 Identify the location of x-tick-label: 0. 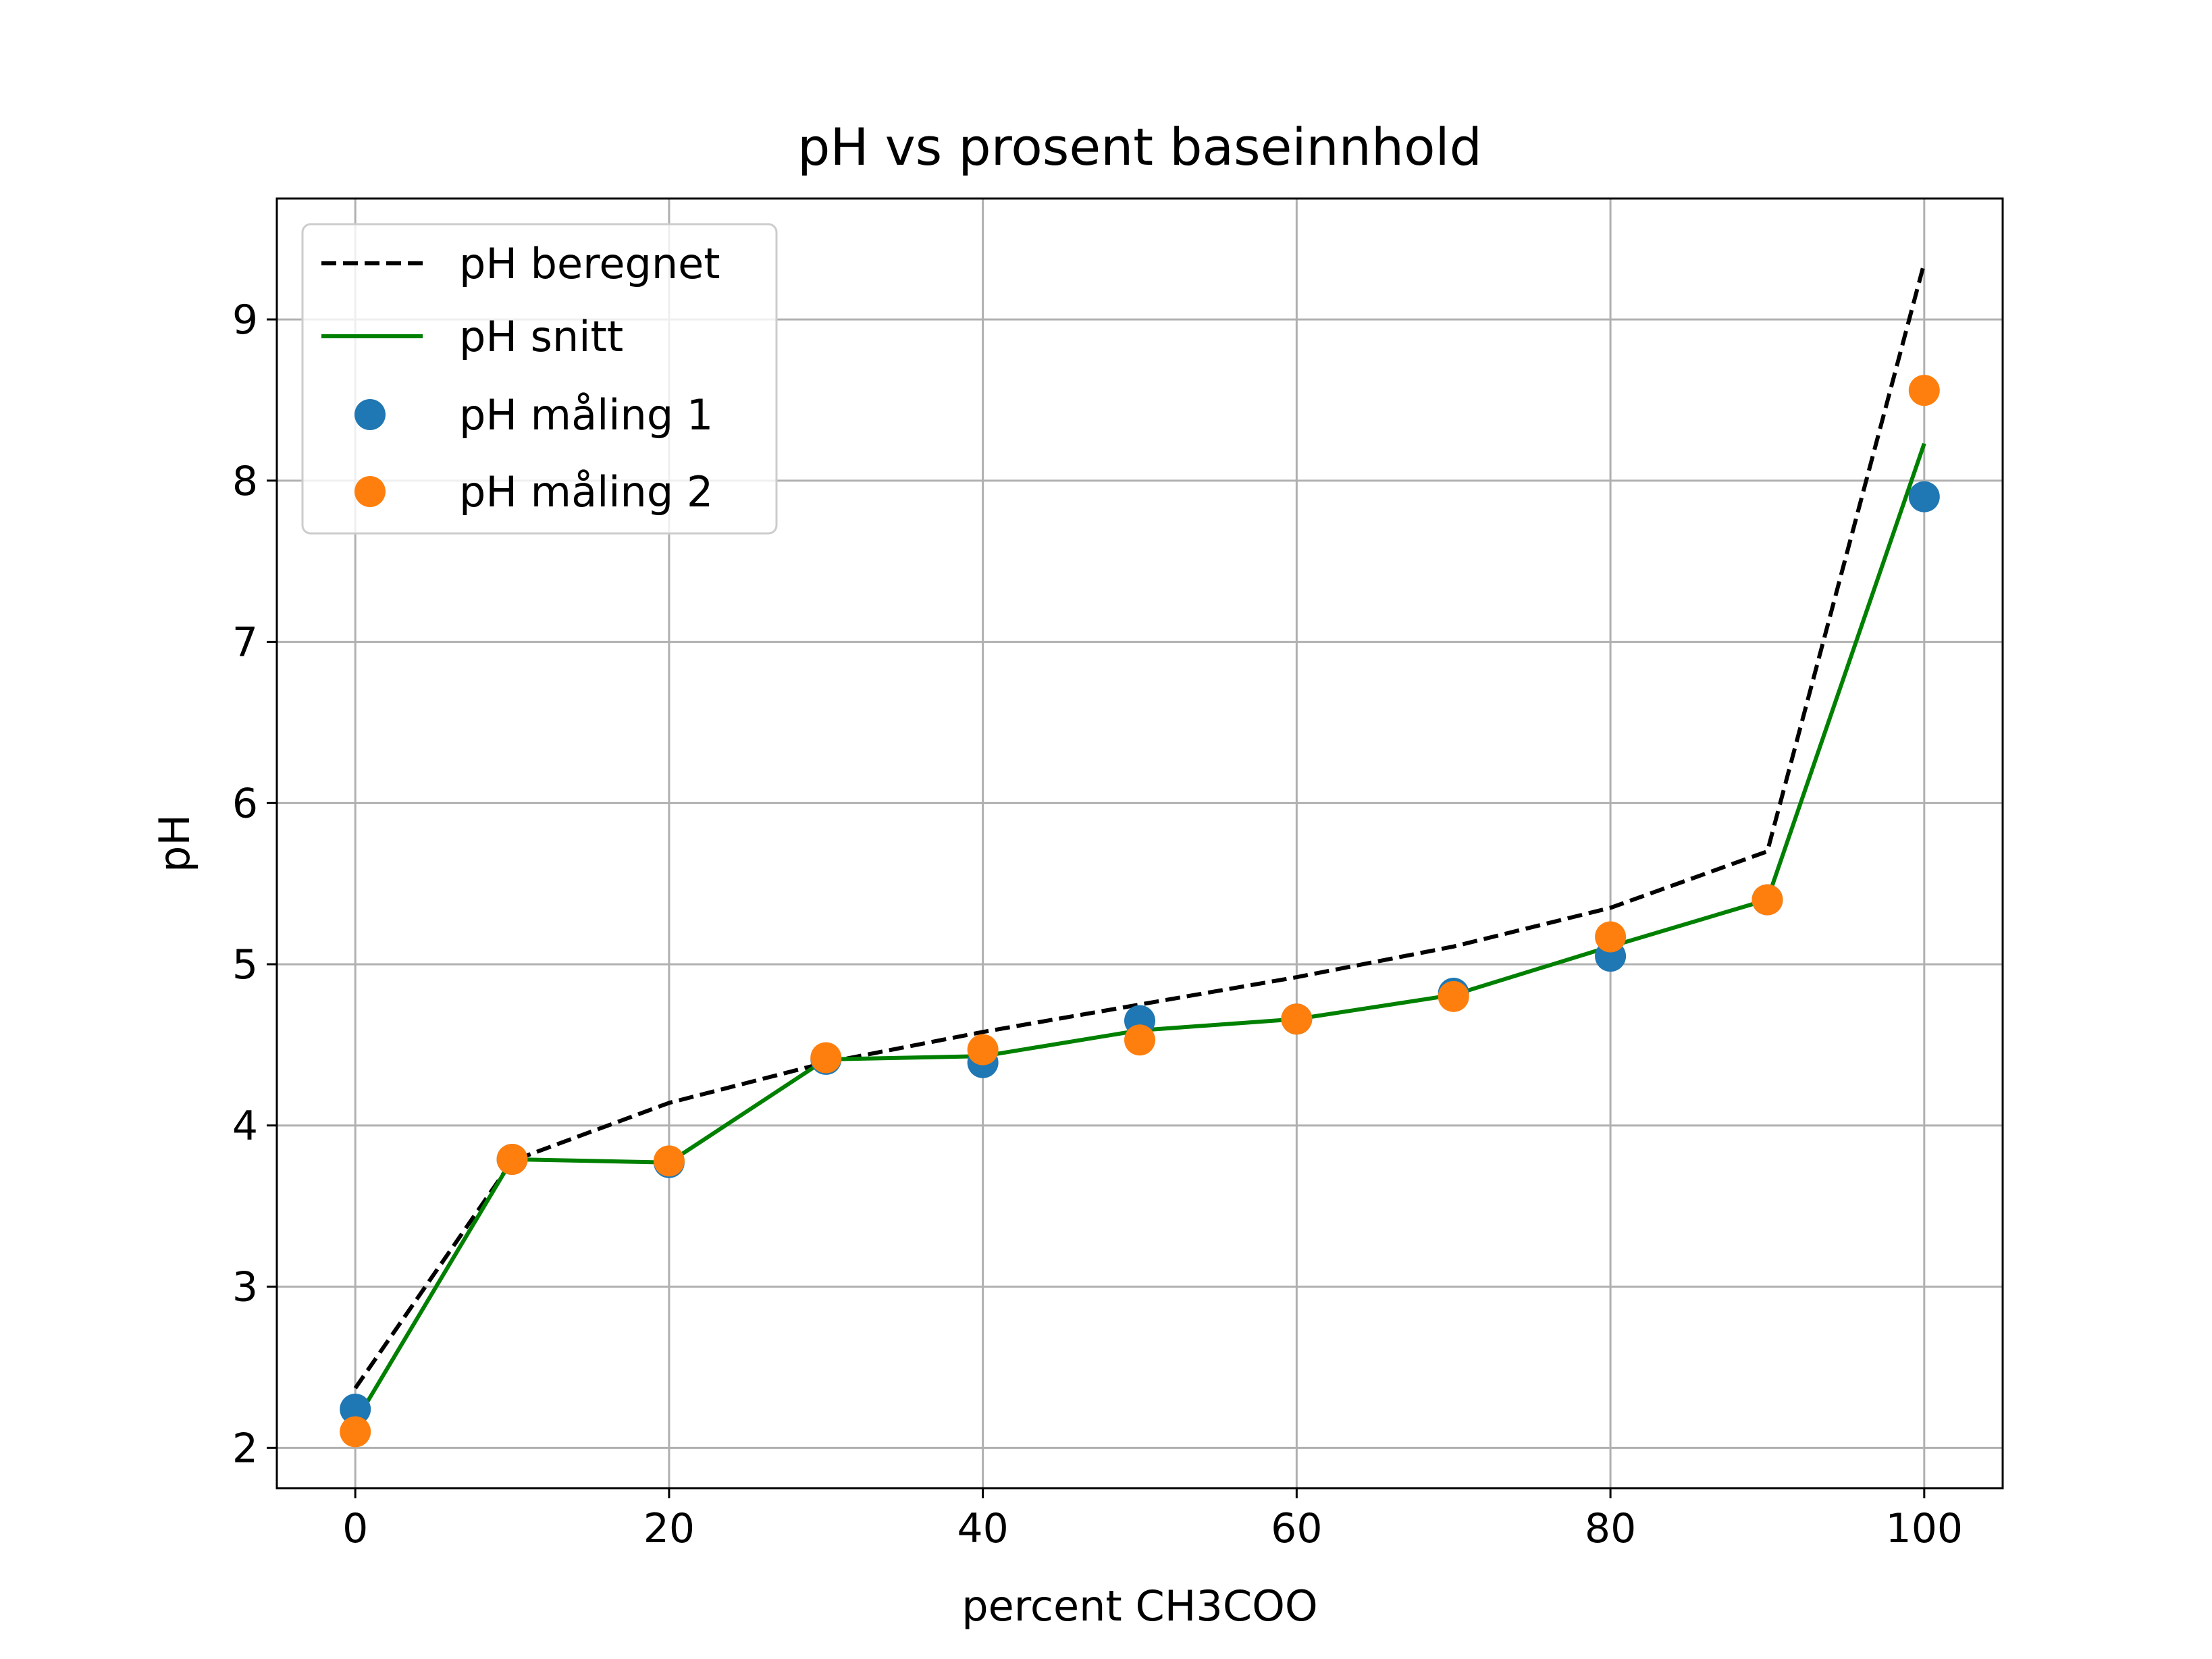
(355, 1529).